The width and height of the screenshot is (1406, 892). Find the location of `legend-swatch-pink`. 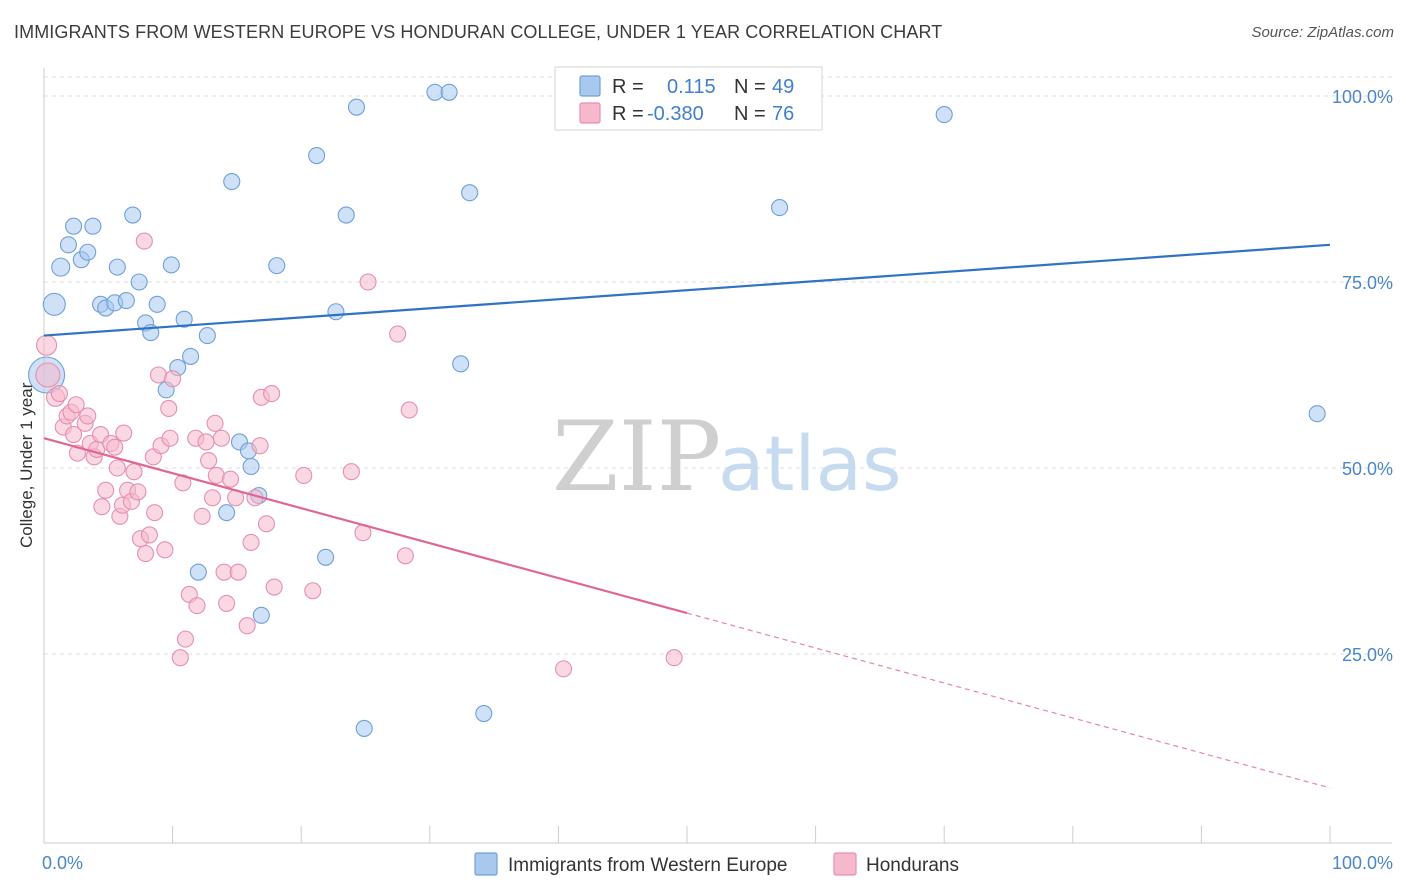

legend-swatch-pink is located at coordinates (590, 113).